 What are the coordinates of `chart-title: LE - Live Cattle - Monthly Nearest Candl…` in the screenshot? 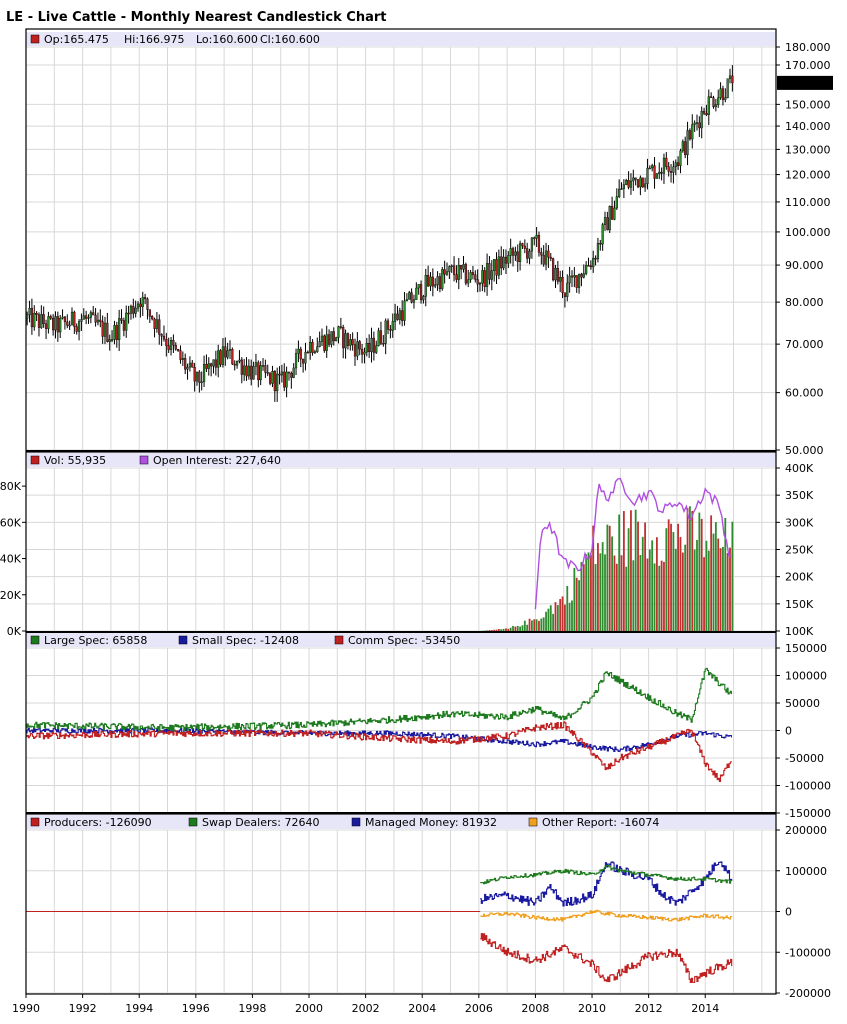 It's located at (196, 17).